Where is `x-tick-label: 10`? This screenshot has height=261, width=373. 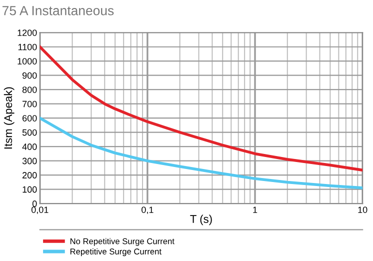 x-tick-label: 10 is located at coordinates (363, 209).